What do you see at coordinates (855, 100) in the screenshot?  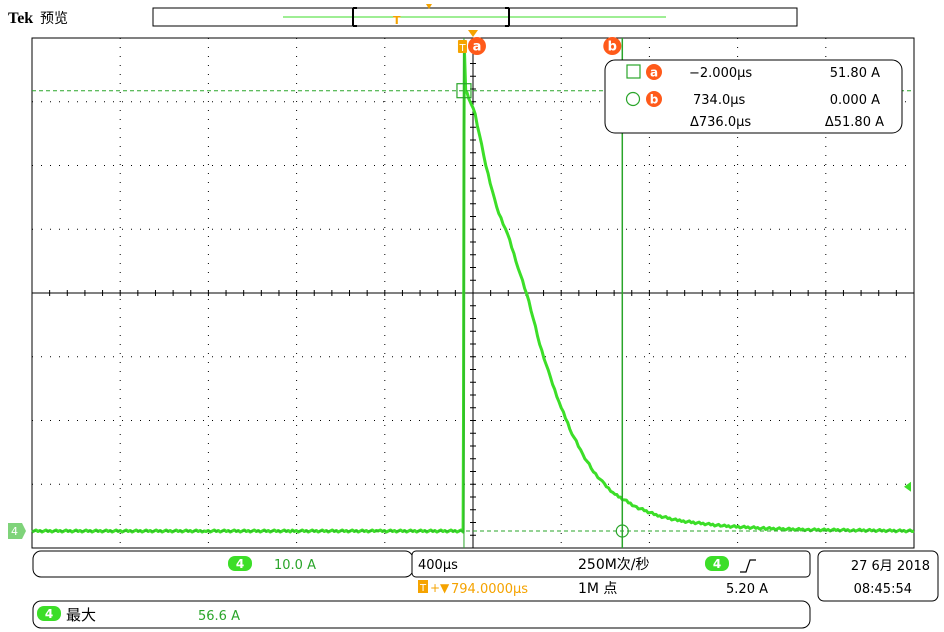 I see `cursor-b-value: 0.000 A` at bounding box center [855, 100].